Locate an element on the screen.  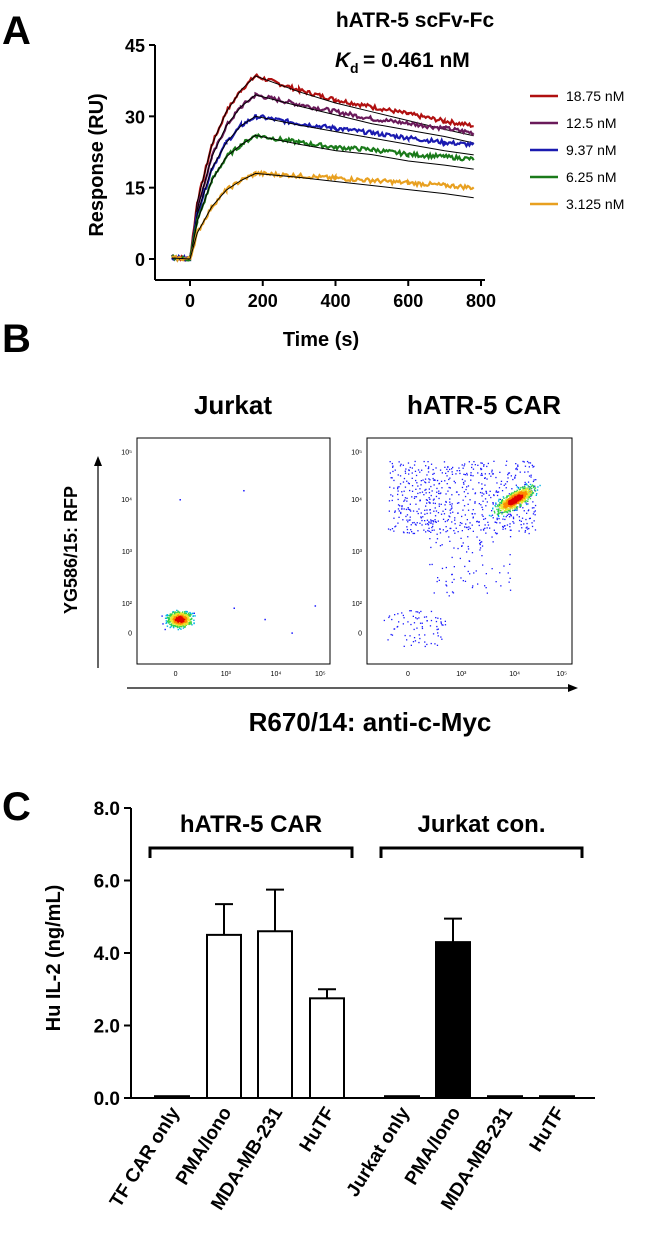
flow-xtick-label: 0 is located at coordinates (176, 674).